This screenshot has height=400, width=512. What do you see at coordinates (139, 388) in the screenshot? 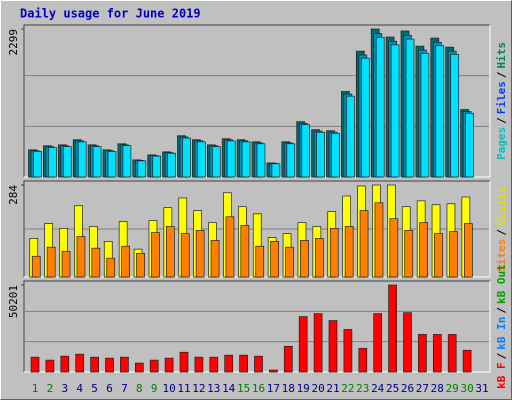
I see `x-tick-label: 8` at bounding box center [139, 388].